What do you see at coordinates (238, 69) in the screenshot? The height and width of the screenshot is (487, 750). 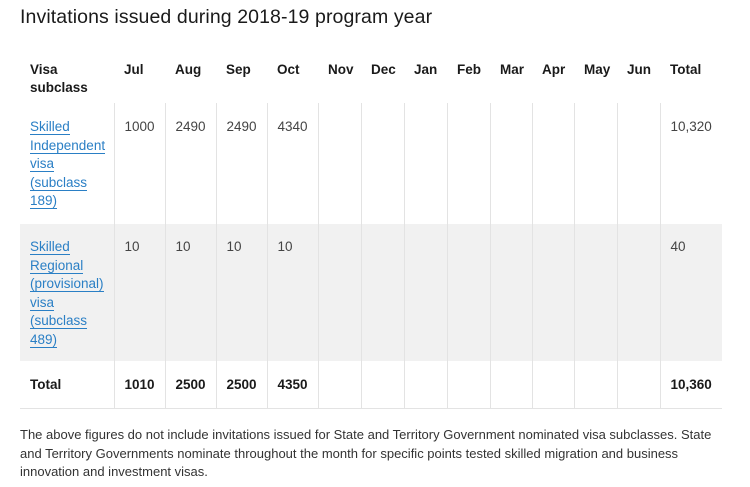 I see `column-header-sep: Sep` at bounding box center [238, 69].